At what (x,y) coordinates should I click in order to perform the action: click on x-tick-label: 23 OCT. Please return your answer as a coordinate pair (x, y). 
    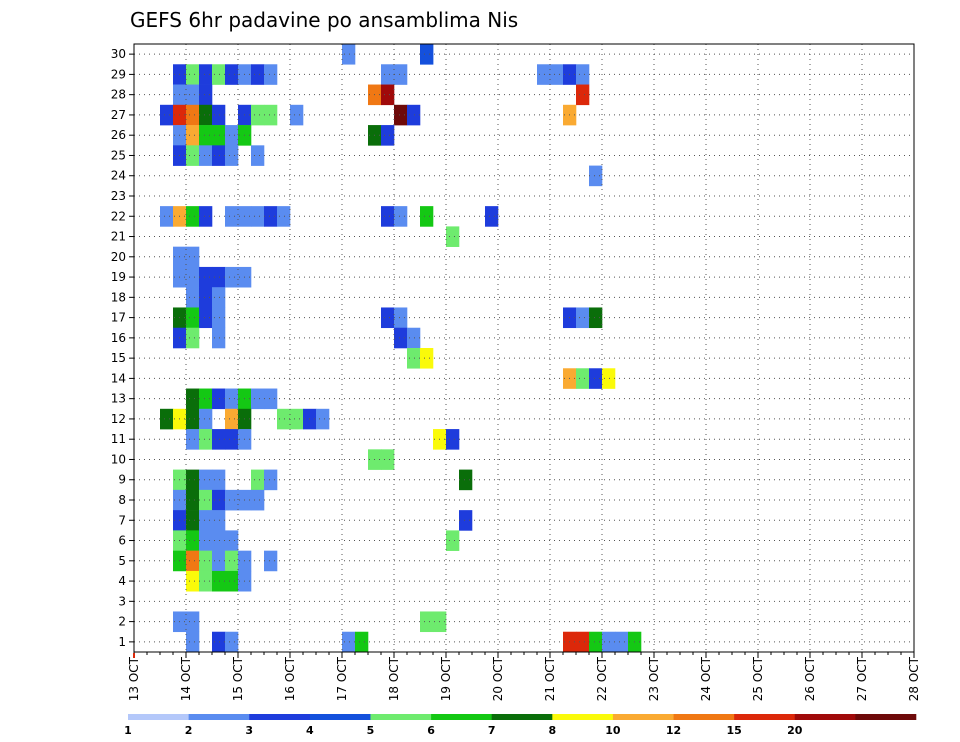
    Looking at the image, I should click on (654, 678).